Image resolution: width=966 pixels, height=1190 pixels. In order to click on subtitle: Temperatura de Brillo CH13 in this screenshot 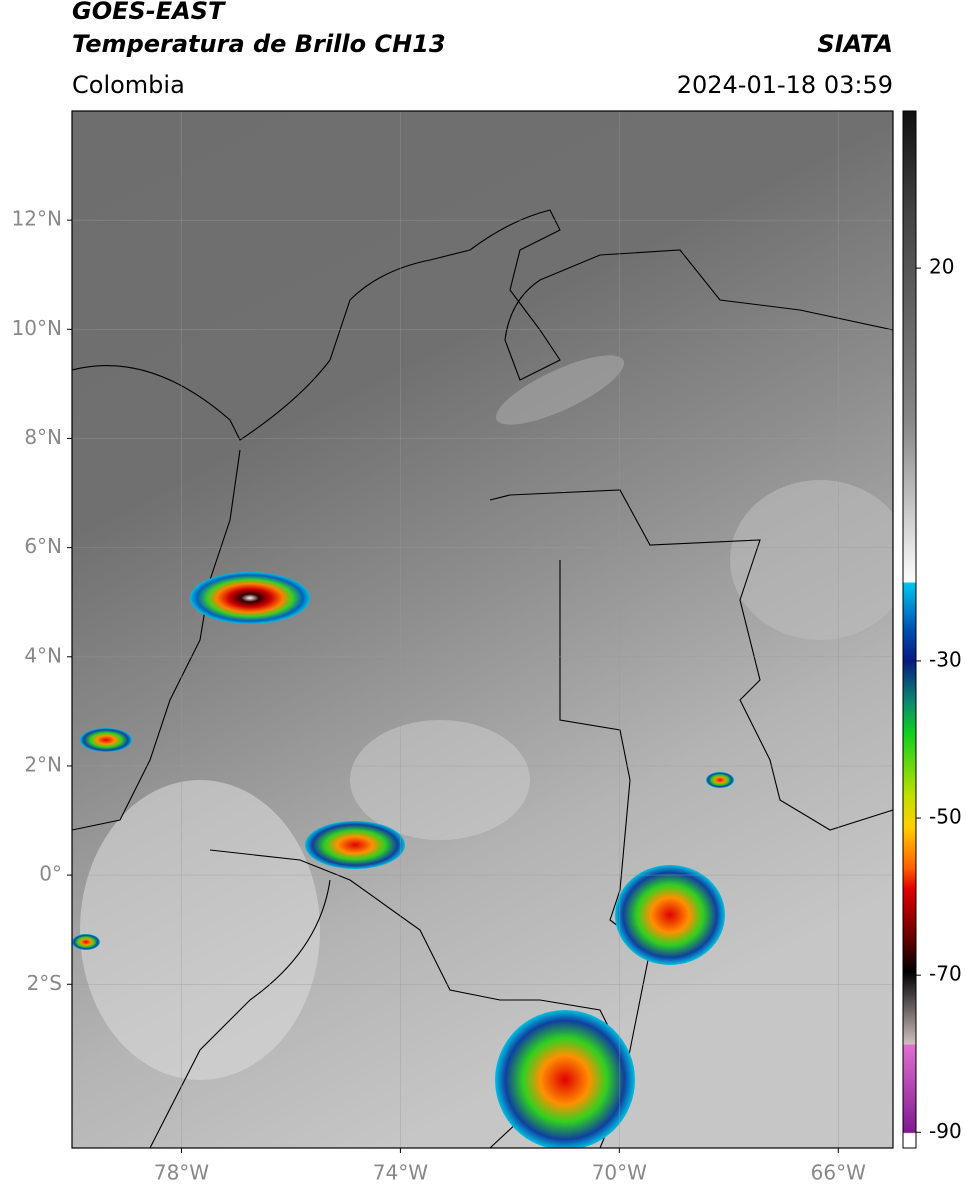, I will do `click(259, 44)`.